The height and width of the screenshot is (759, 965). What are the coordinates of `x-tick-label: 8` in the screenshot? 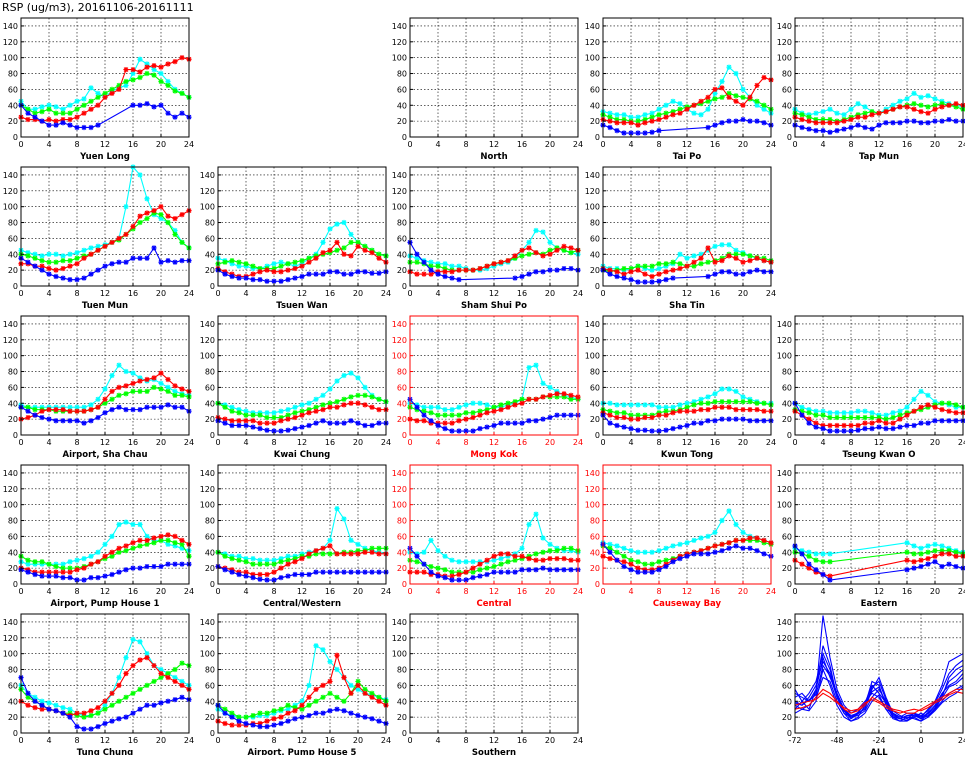 It's located at (658, 442).